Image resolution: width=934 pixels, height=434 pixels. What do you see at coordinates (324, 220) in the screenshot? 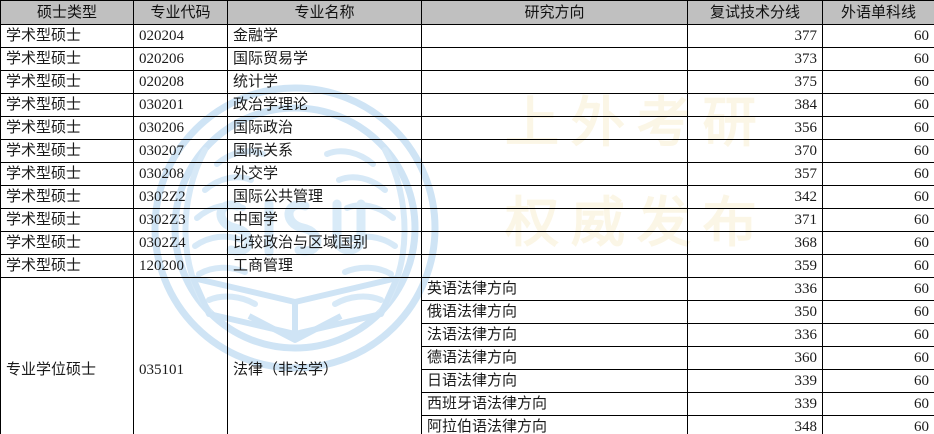
I see `cell-major-name: 中国学` at bounding box center [324, 220].